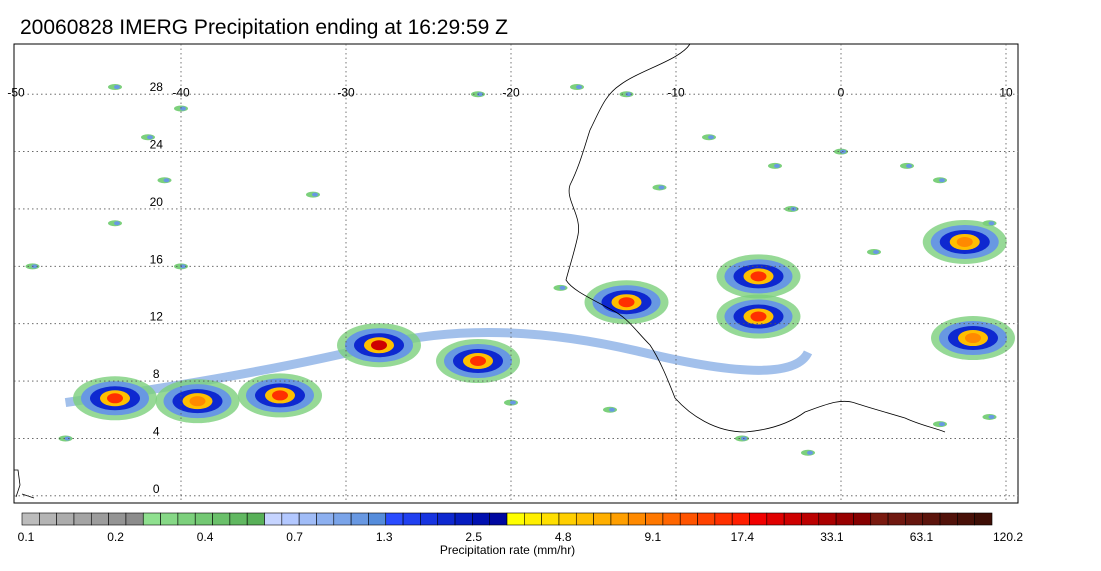 The image size is (1101, 571). Describe the element at coordinates (157, 259) in the screenshot. I see `lat-tick-label: 16` at that location.